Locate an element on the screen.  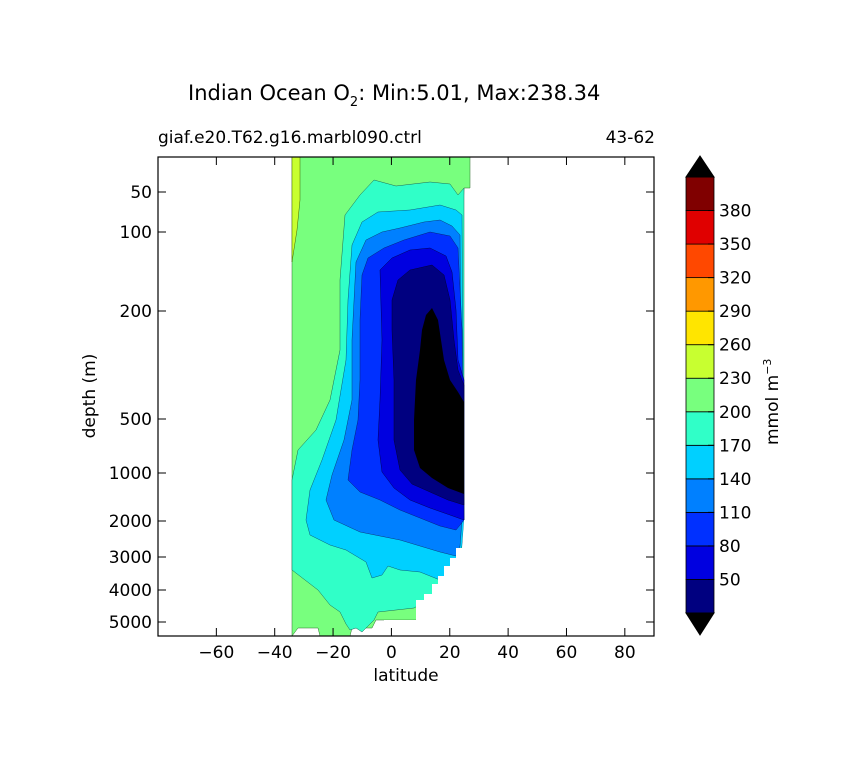
colorbar-under-arrow is located at coordinates (700, 624).